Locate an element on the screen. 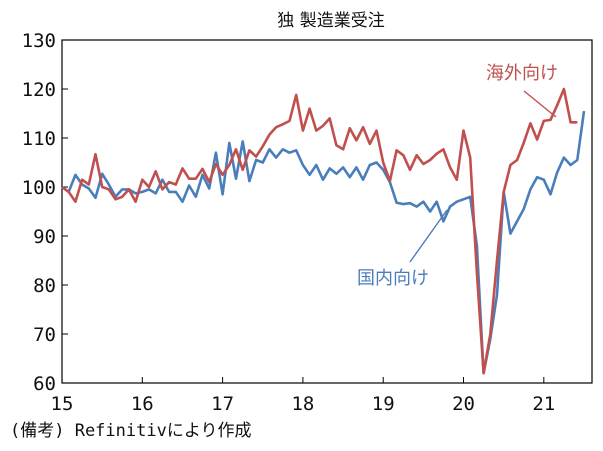 The height and width of the screenshot is (451, 603). x-tick-label: 19 is located at coordinates (383, 404).